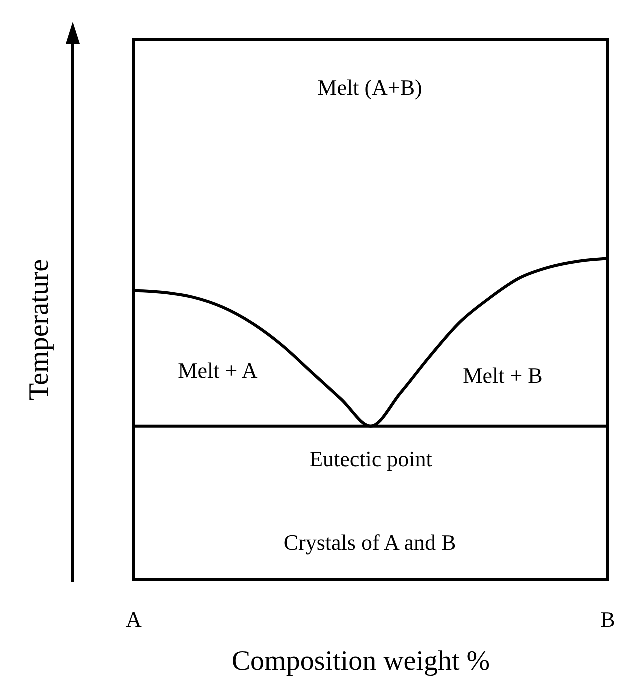 The image size is (618, 679). I want to click on y-axis-title: Temperature, so click(39, 330).